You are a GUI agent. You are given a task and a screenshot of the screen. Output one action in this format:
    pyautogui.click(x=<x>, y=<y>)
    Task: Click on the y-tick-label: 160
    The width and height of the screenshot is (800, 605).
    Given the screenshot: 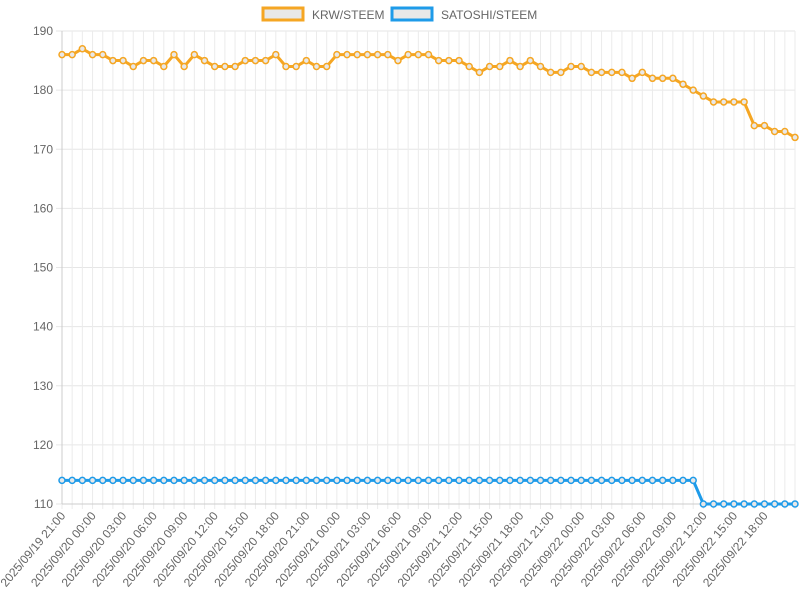 What is the action you would take?
    pyautogui.click(x=43, y=208)
    